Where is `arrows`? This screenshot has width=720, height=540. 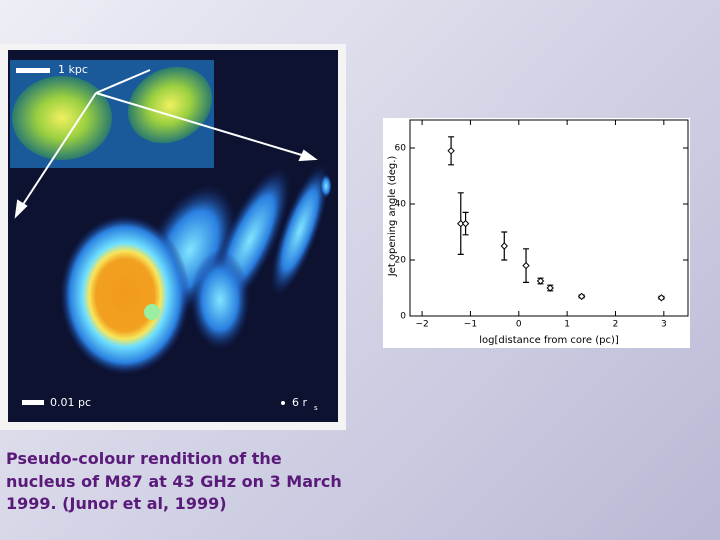
arrows is located at coordinates (166, 144).